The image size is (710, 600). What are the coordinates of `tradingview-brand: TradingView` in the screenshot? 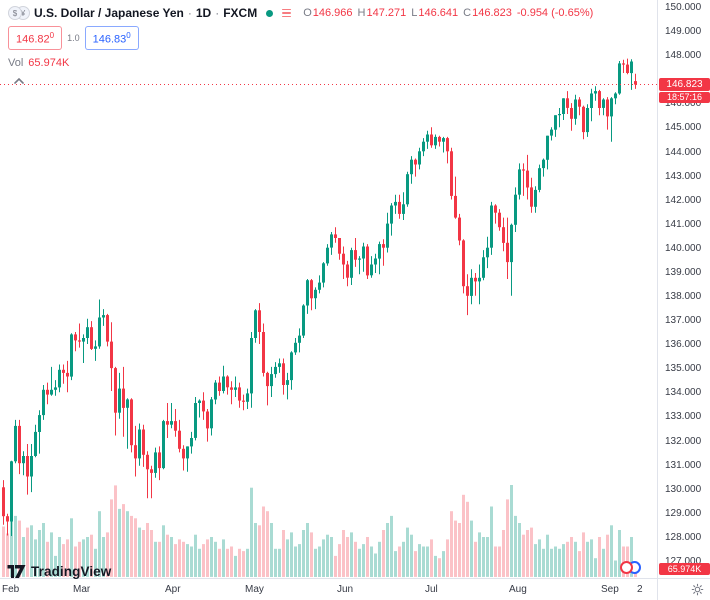 It's located at (59, 571).